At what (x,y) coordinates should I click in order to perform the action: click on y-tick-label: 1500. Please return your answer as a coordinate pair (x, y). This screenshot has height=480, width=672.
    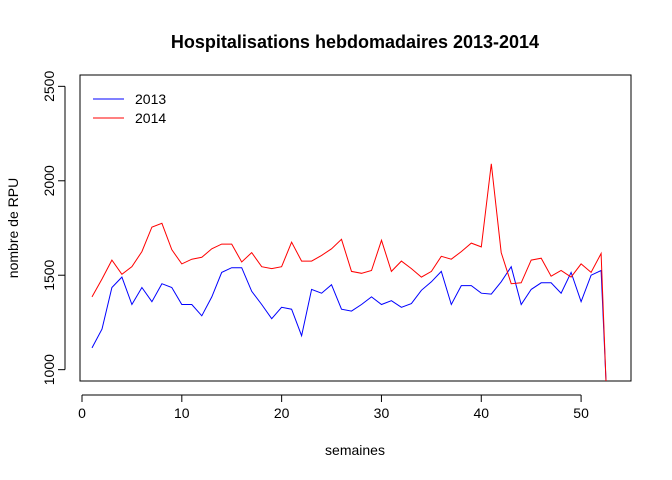
    Looking at the image, I should click on (49, 274).